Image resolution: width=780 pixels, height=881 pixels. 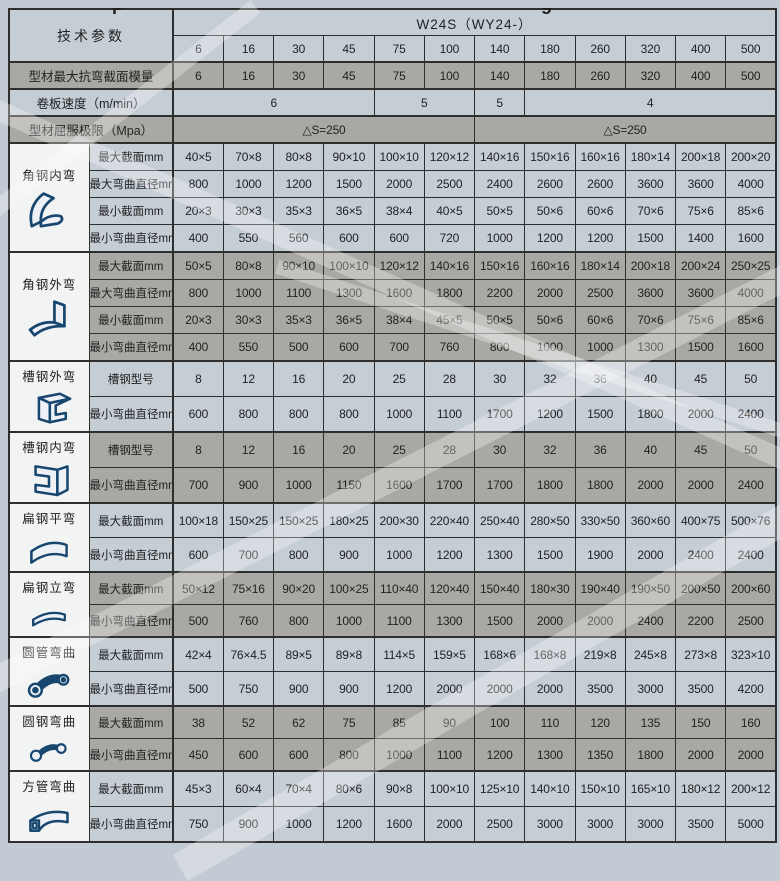 What do you see at coordinates (298, 588) in the screenshot?
I see `table-cell: 90×20` at bounding box center [298, 588].